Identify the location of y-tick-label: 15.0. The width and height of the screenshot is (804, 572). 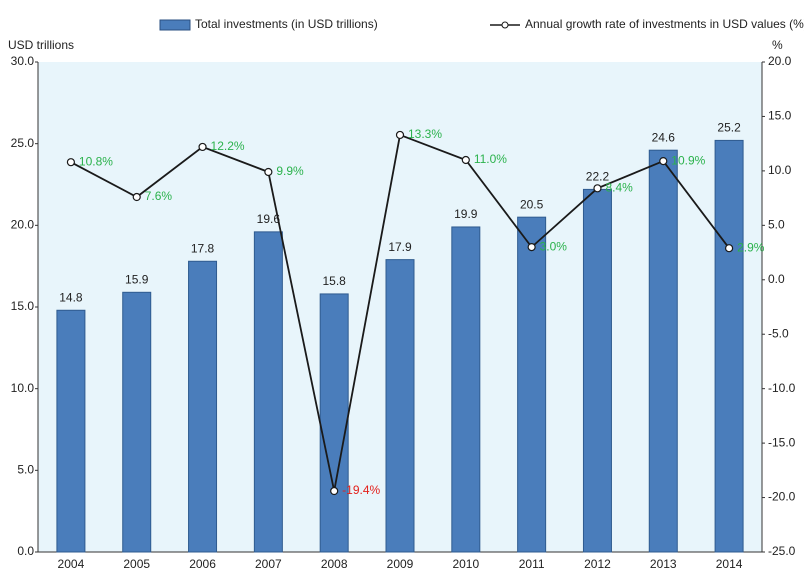
(23, 306).